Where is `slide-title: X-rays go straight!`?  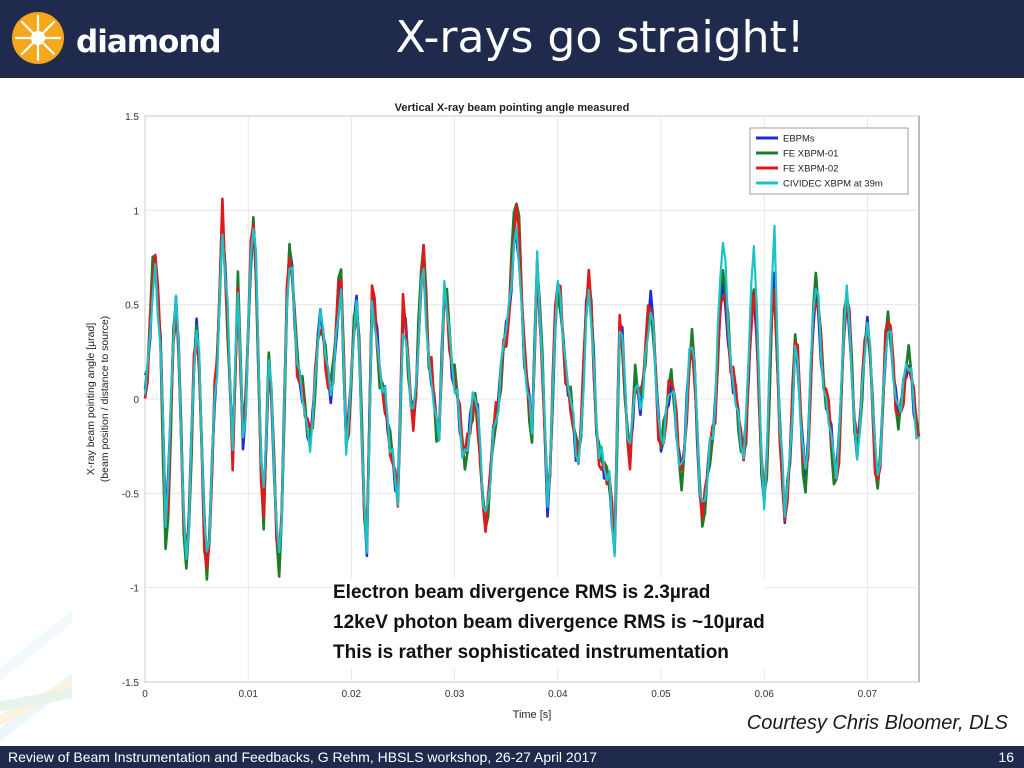
slide-title: X-rays go straight! is located at coordinates (600, 37).